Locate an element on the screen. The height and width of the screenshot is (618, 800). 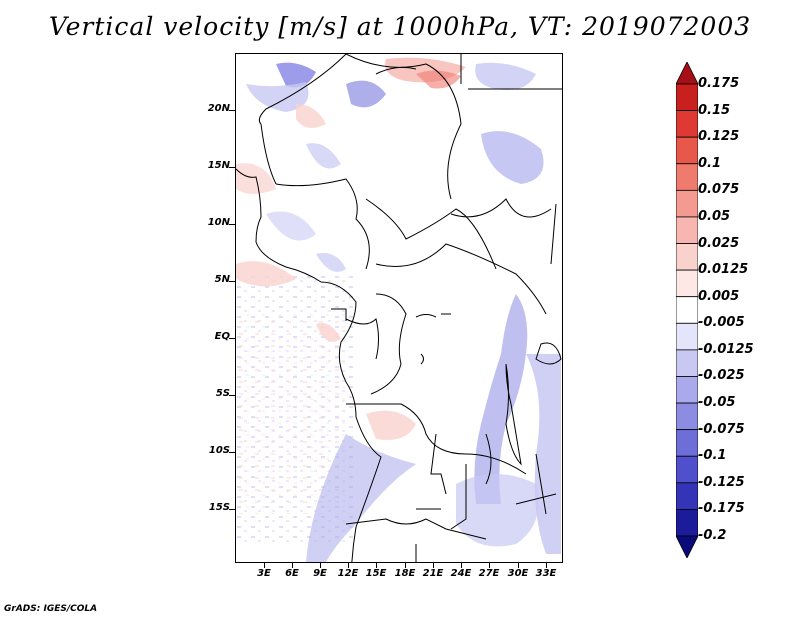
colorbar-label: -0.1 is located at coordinates (712, 456).